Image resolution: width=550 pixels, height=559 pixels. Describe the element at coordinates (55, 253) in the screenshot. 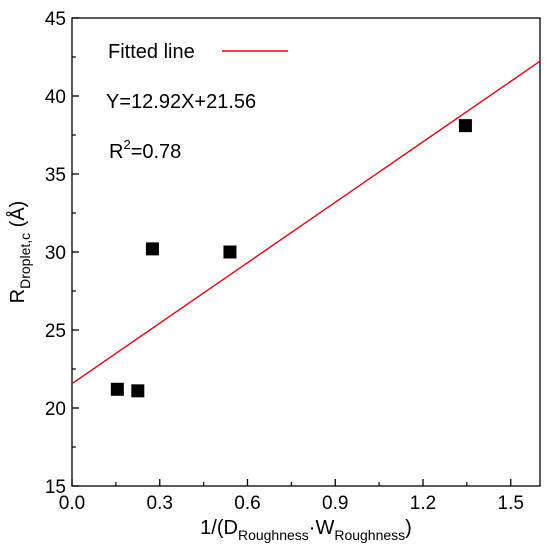

I see `y-tick-label: 30` at that location.